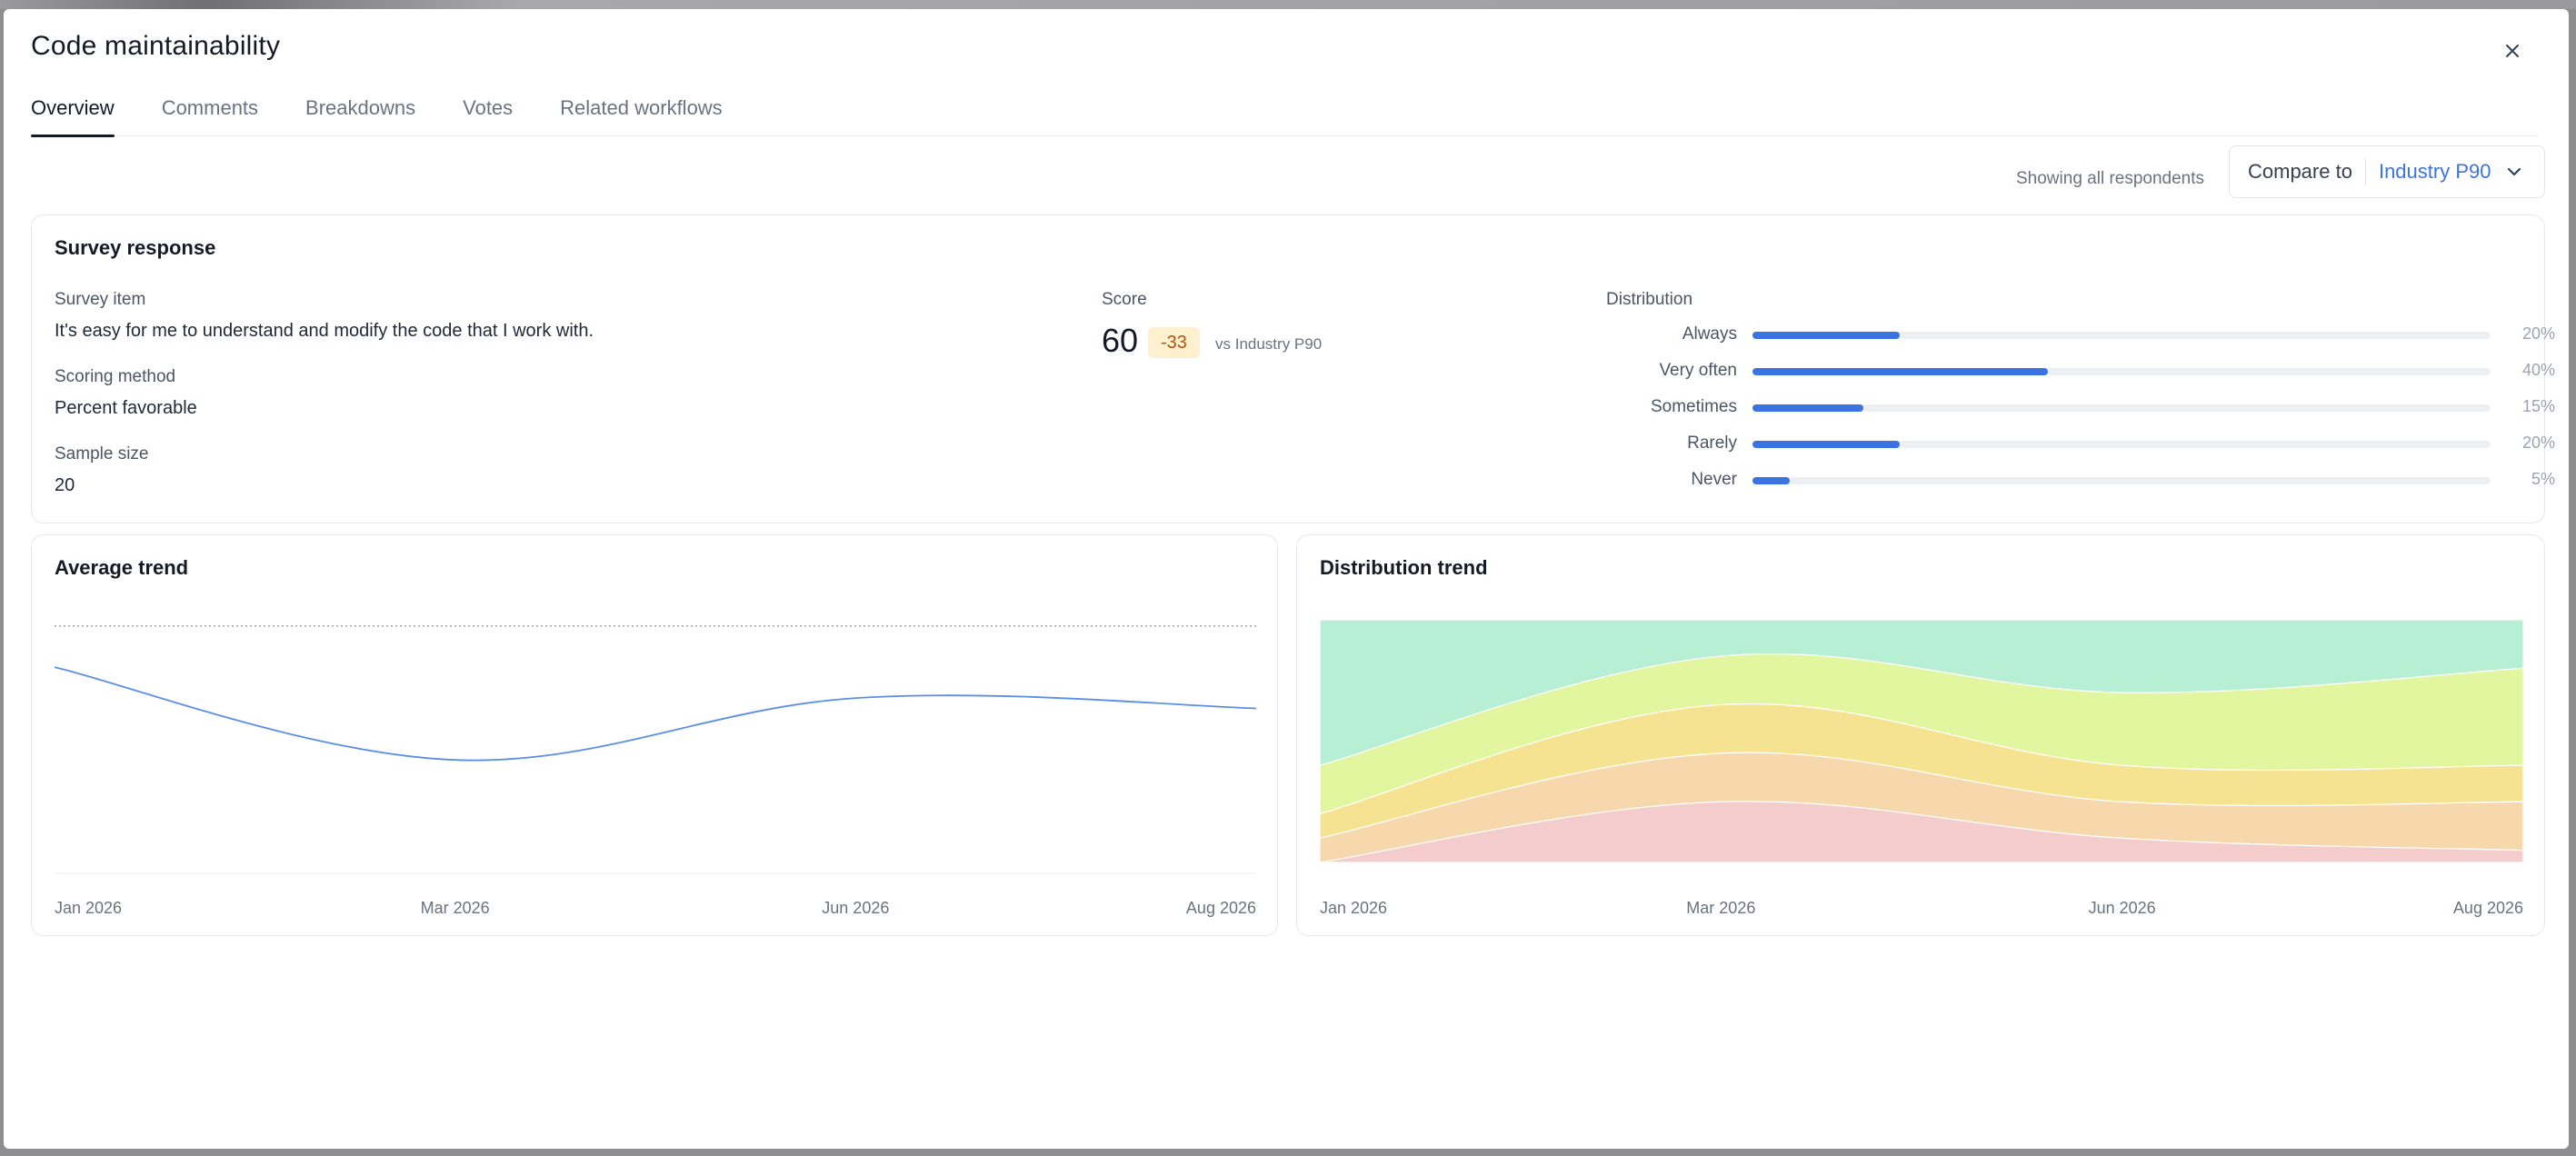 This screenshot has height=1156, width=2576. What do you see at coordinates (2538, 370) in the screenshot?
I see `distribution-row-percent: 40%` at bounding box center [2538, 370].